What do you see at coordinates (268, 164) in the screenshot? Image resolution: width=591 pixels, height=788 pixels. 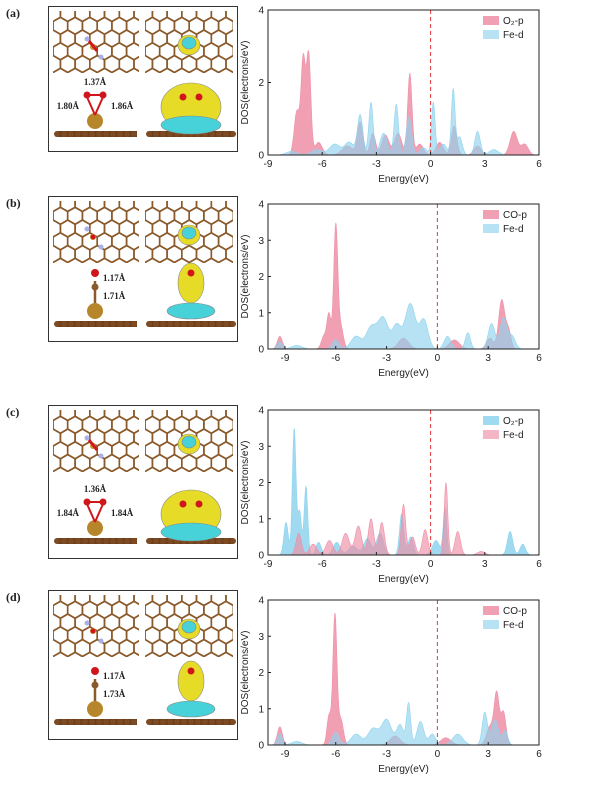 I see `x-tick-label: -9` at bounding box center [268, 164].